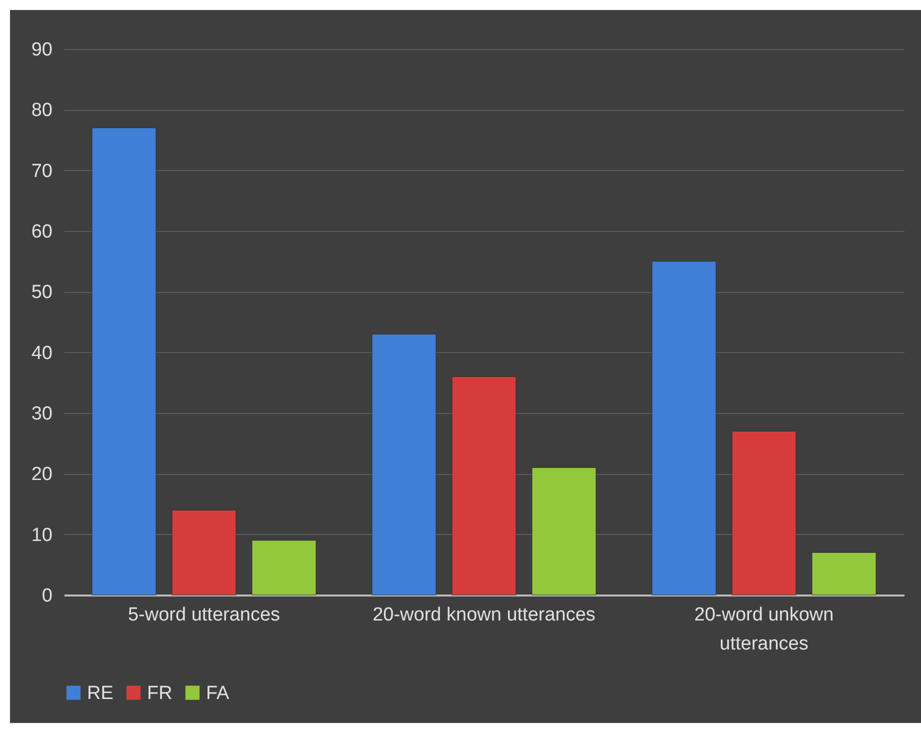  I want to click on y-tick-label: 30, so click(41, 414).